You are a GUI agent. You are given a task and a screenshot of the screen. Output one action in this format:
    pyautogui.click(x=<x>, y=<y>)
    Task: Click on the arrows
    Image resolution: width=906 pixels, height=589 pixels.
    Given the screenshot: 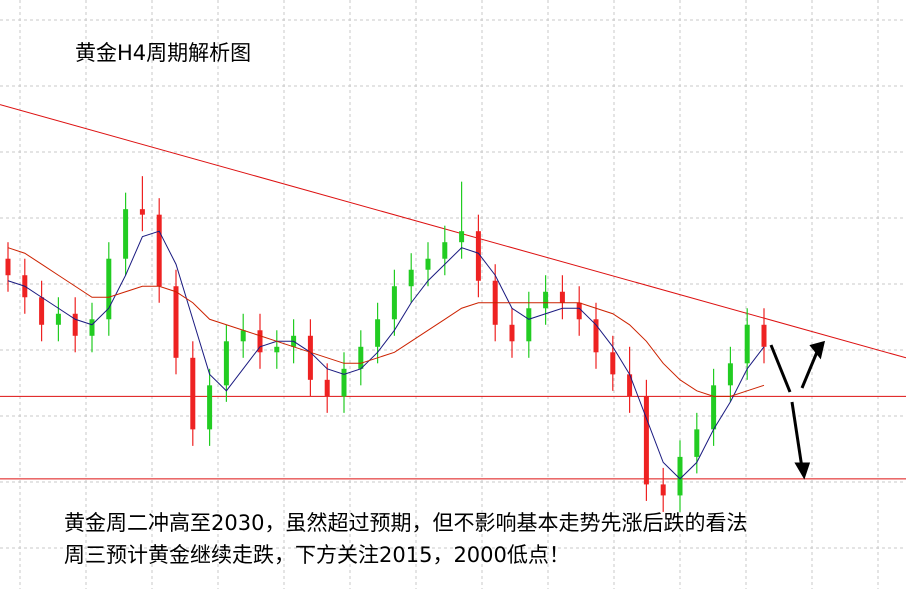 What is the action you would take?
    pyautogui.click(x=797, y=410)
    